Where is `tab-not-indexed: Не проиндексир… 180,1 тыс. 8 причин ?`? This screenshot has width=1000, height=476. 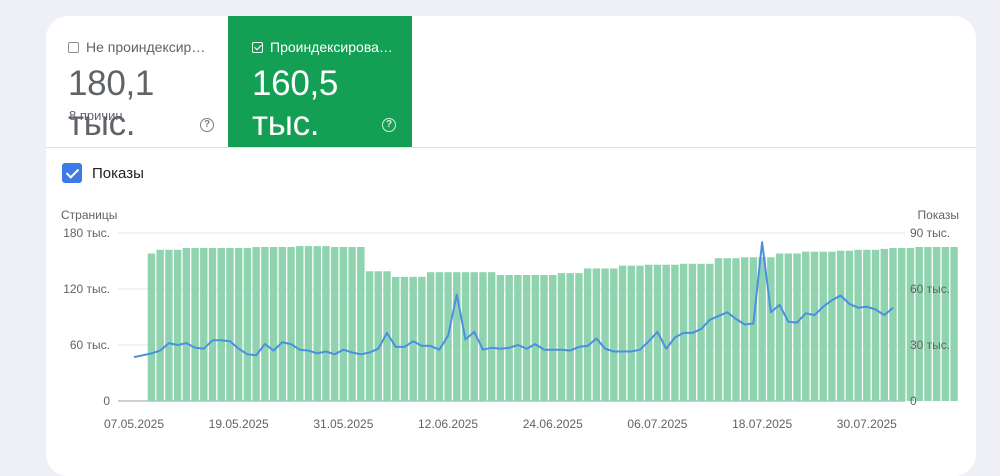
tab-not-indexed: Не проиндексир… 180,1 тыс. 8 причин ? is located at coordinates (137, 81).